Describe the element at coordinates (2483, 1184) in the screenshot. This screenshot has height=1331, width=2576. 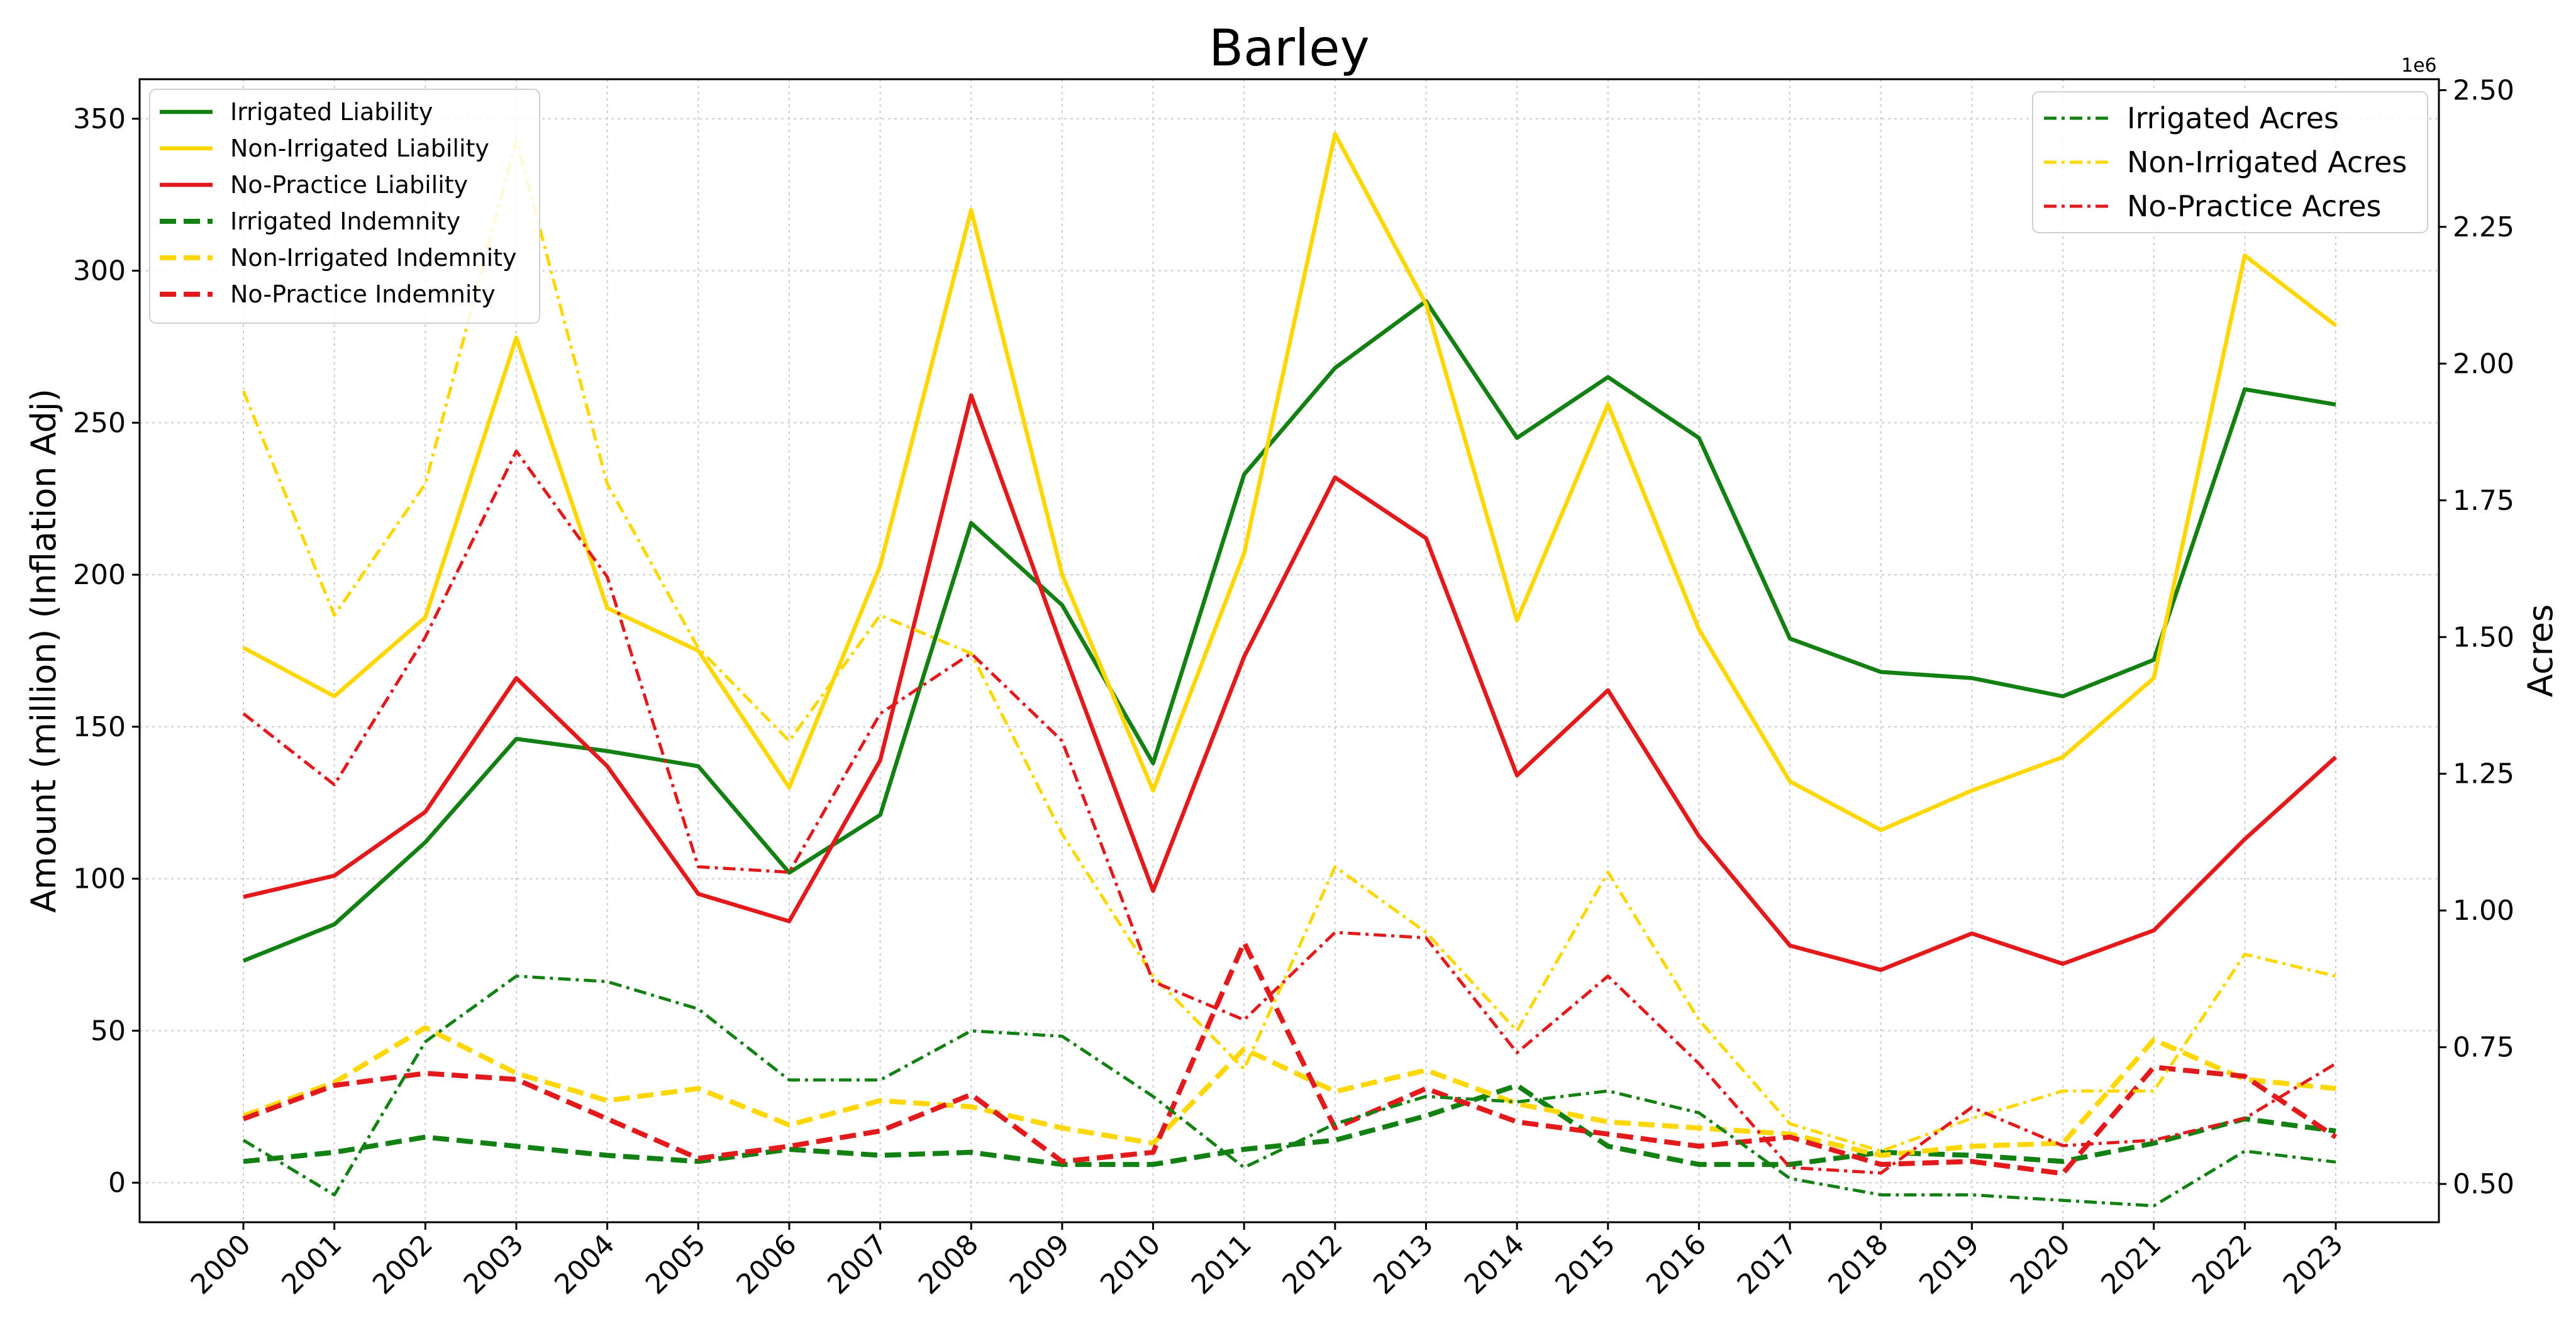
I see `y2-tick-label: 0.50` at that location.